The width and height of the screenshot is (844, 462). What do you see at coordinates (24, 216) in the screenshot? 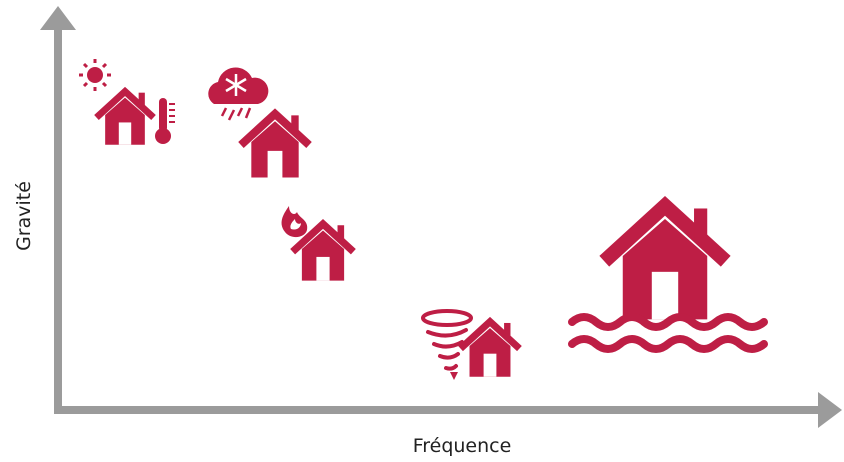
I see `y-axis-label: Gravité` at bounding box center [24, 216].